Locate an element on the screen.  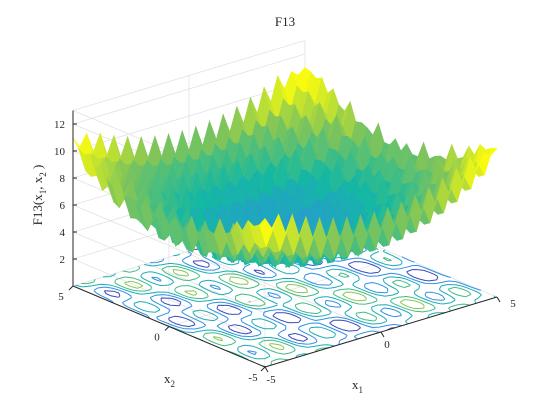
z-tick-label: 10 is located at coordinates (60, 152).